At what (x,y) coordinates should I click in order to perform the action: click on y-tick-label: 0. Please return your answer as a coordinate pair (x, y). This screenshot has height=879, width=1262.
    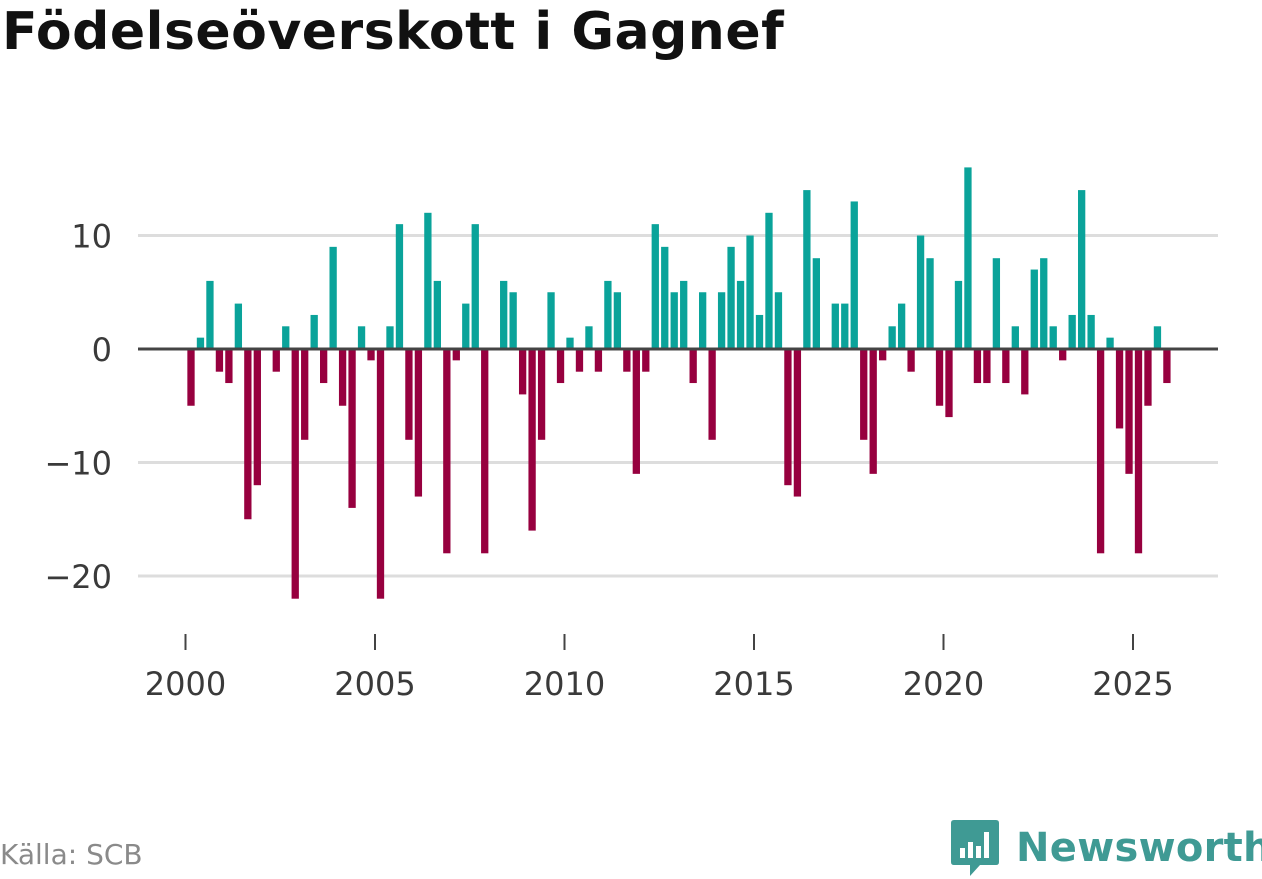
    Looking at the image, I should click on (102, 350).